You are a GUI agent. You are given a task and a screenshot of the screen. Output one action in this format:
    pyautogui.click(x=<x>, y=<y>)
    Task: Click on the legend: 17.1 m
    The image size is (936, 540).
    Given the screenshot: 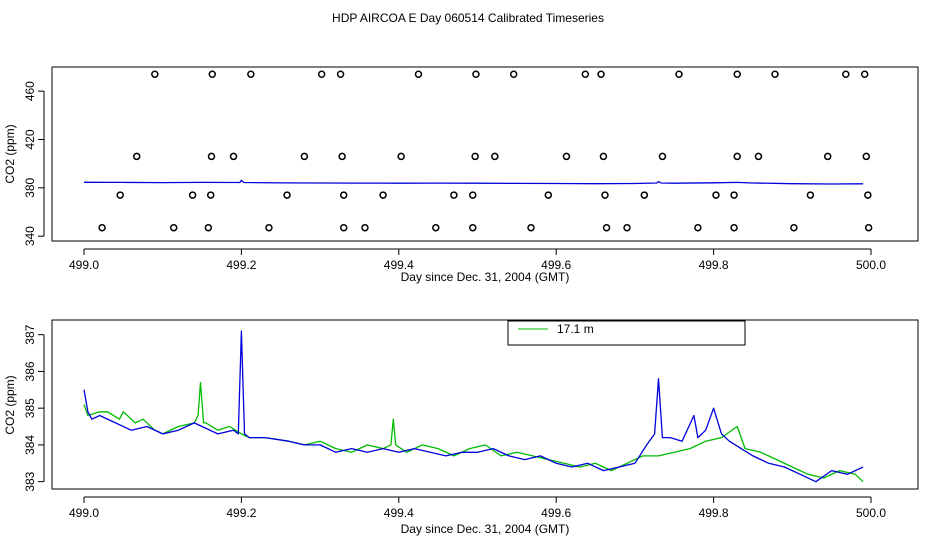 What is the action you would take?
    pyautogui.click(x=626, y=333)
    